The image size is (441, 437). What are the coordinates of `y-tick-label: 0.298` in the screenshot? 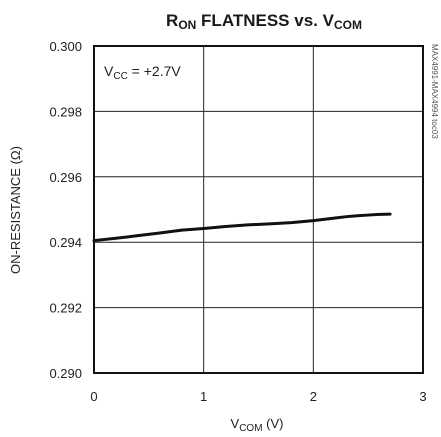 It's located at (65, 111).